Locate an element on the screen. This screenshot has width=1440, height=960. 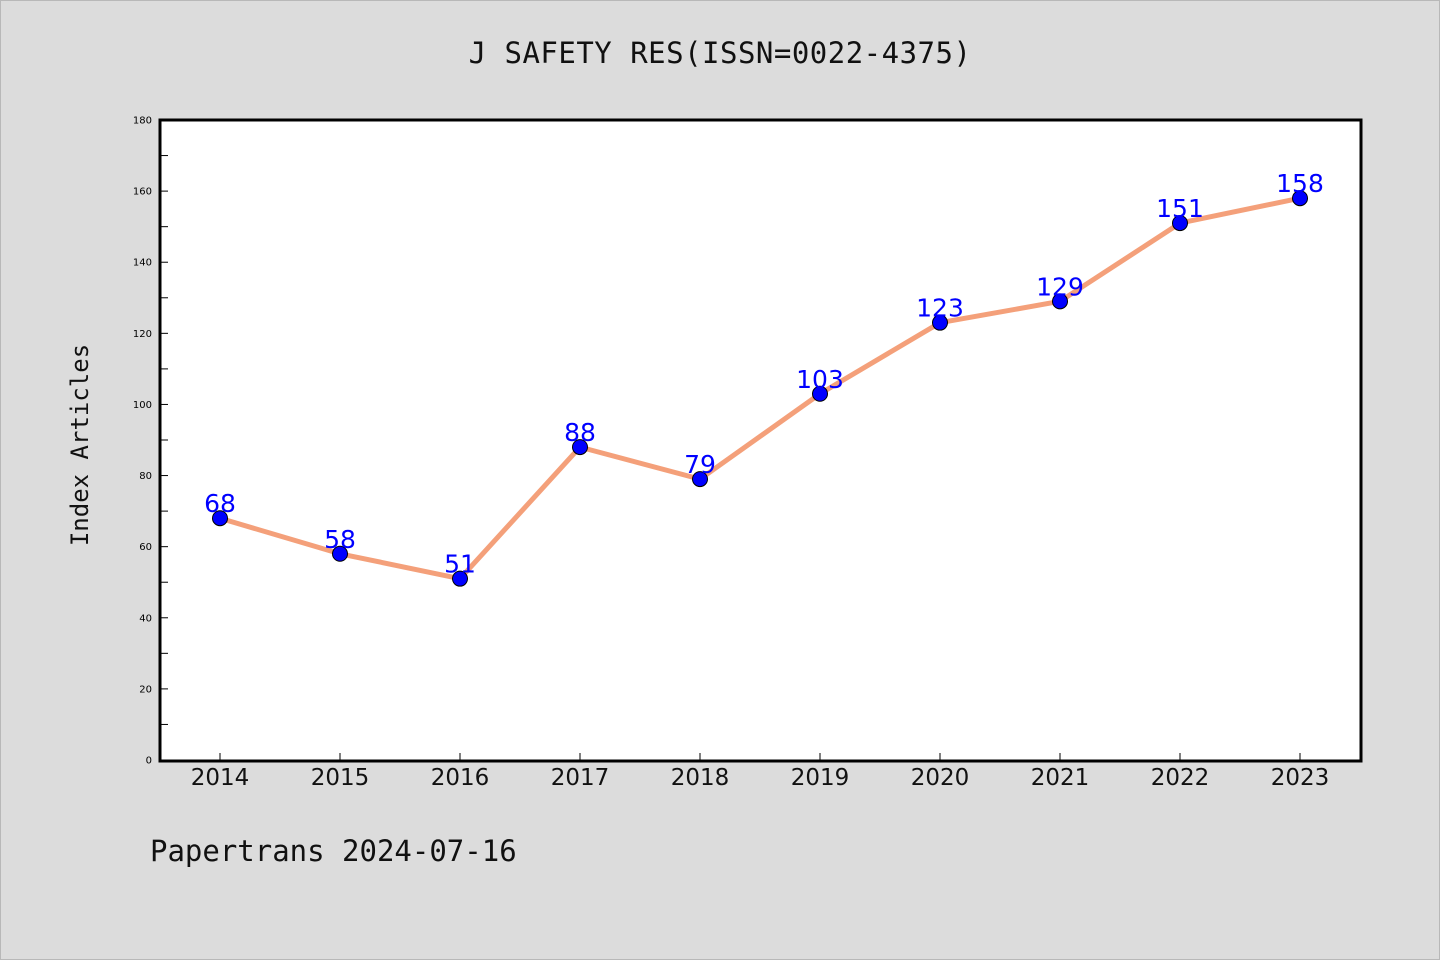
y-tick-label: 80 is located at coordinates (145, 476).